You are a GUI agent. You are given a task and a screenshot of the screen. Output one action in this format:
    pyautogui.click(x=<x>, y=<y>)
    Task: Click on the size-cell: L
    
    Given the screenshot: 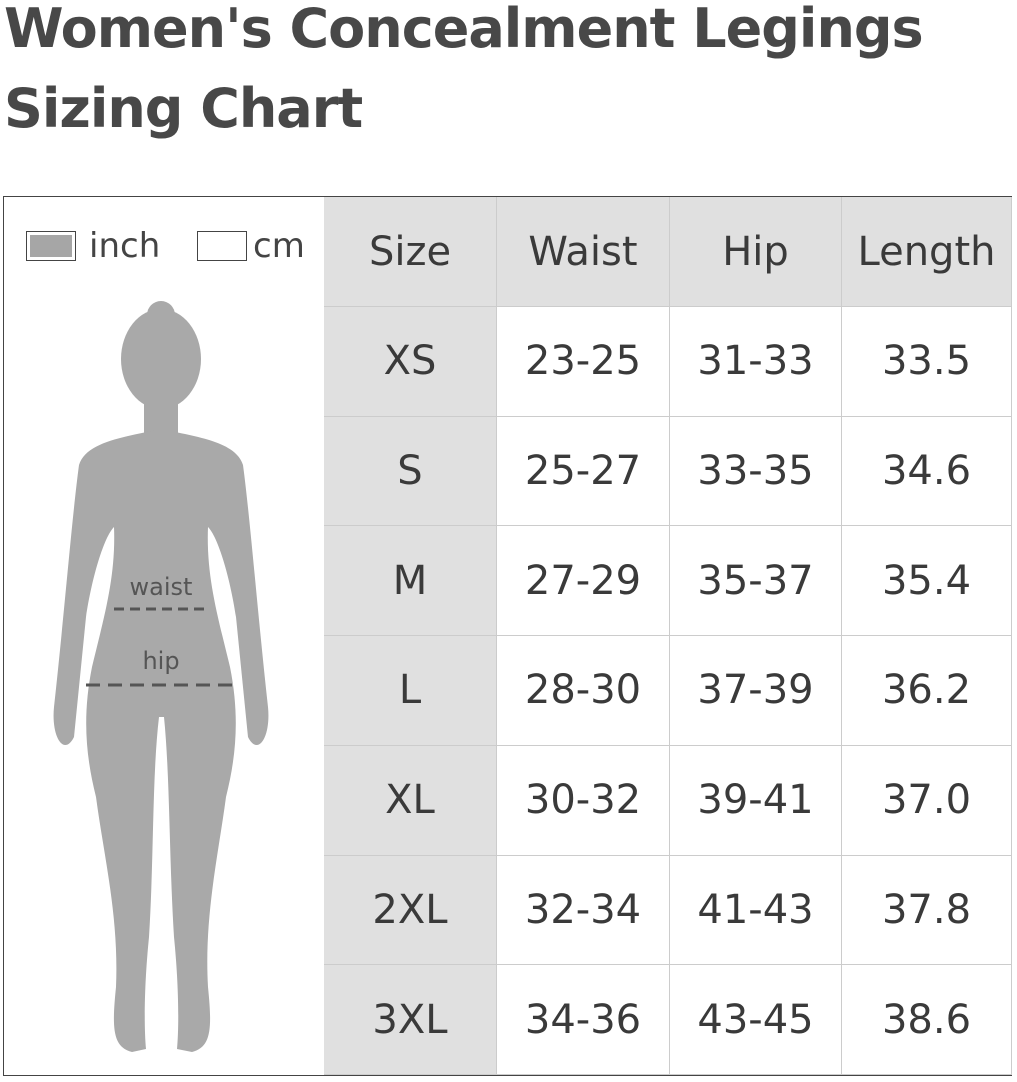 What is the action you would take?
    pyautogui.click(x=410, y=691)
    